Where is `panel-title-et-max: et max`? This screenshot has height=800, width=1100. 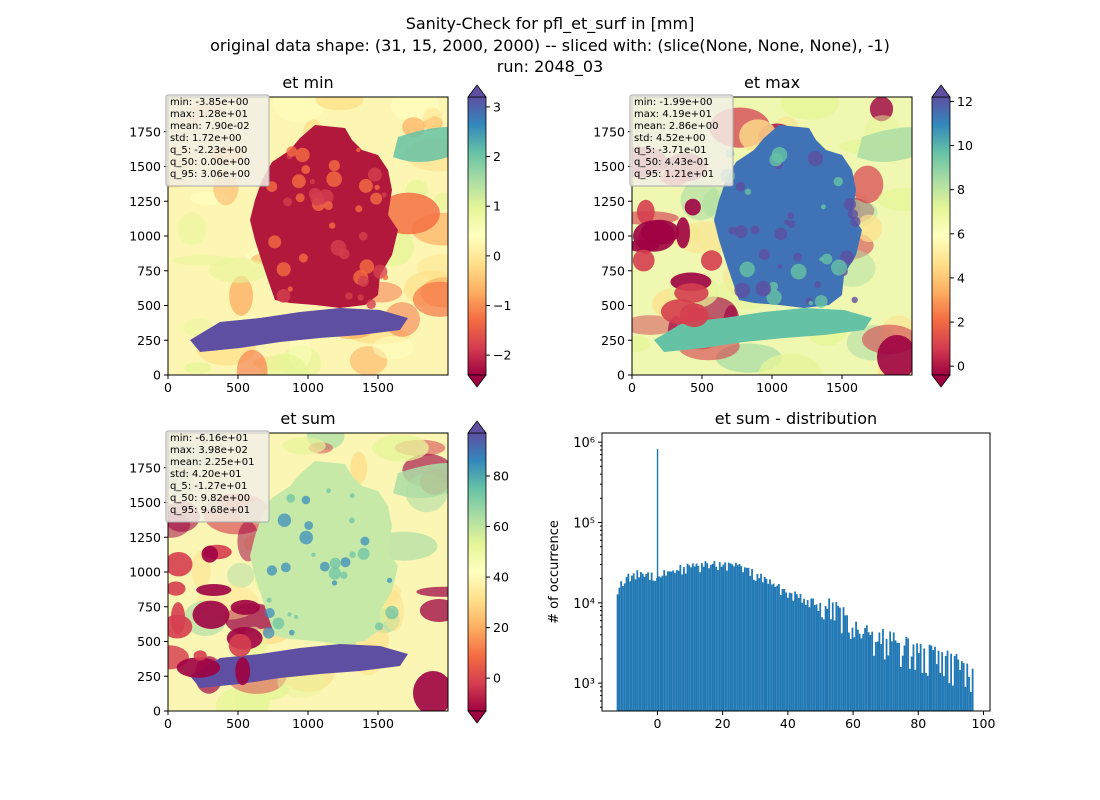
panel-title-et-max: et max is located at coordinates (772, 82).